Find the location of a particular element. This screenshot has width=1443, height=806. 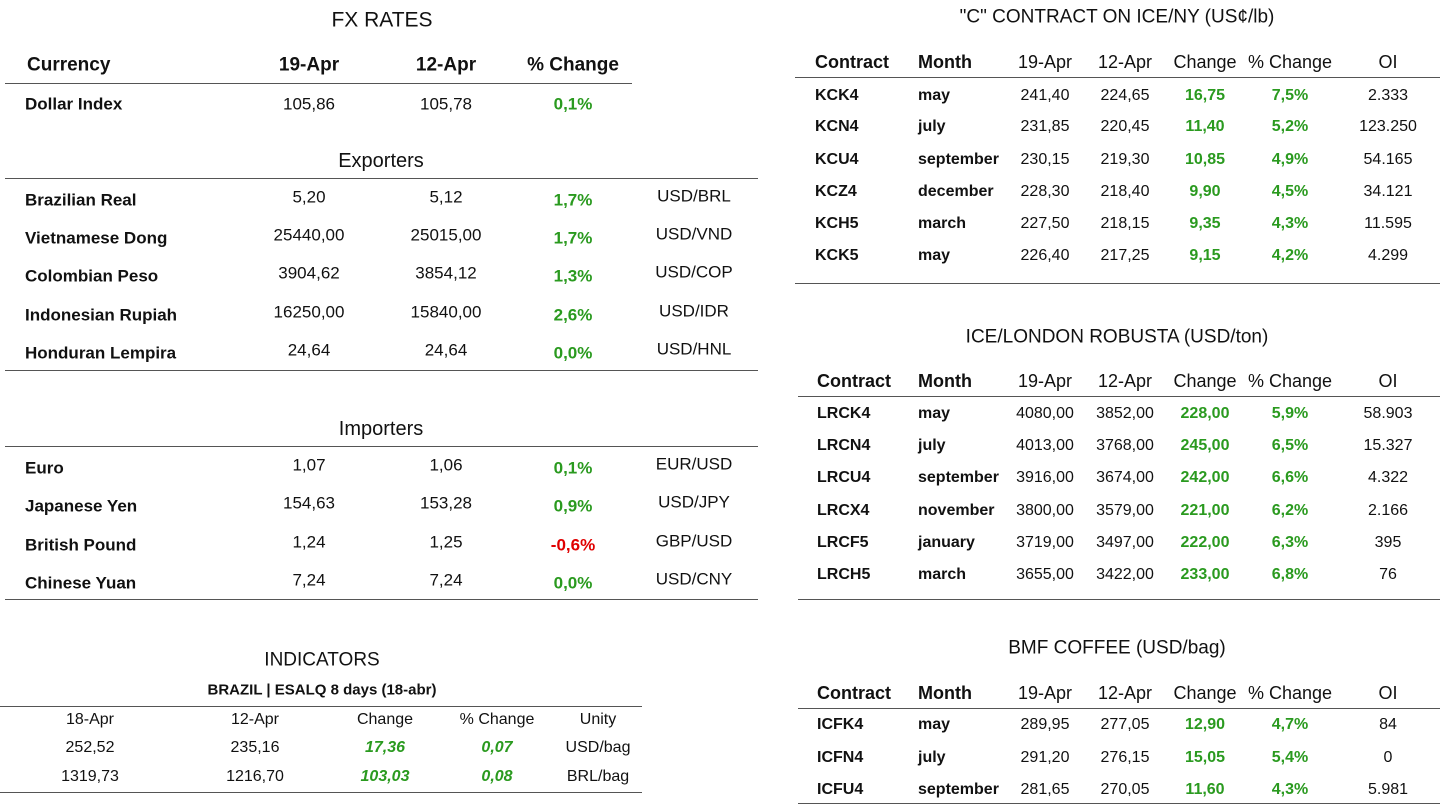

cell: KCN4 is located at coordinates (837, 126).